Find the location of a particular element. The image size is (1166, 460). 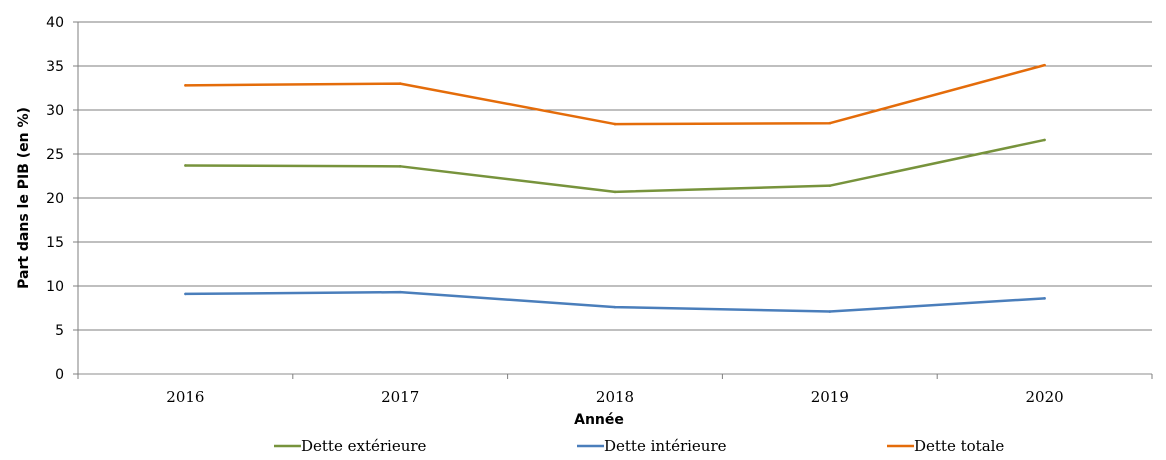

y-tick-label: 10 is located at coordinates (55, 287).